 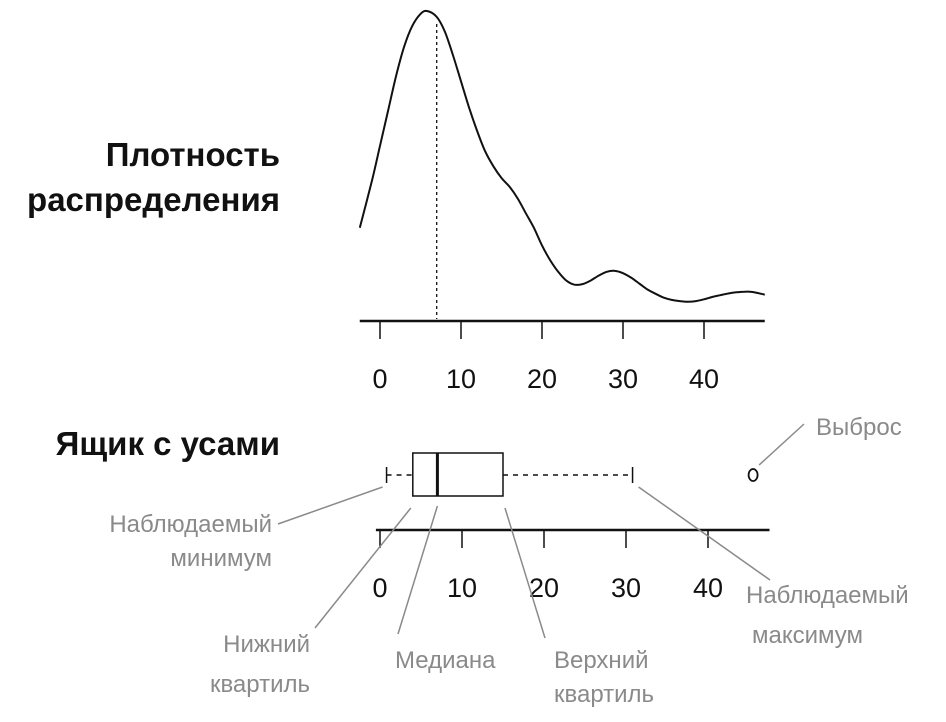 What do you see at coordinates (461, 379) in the screenshot?
I see `density-tick-label: 10` at bounding box center [461, 379].